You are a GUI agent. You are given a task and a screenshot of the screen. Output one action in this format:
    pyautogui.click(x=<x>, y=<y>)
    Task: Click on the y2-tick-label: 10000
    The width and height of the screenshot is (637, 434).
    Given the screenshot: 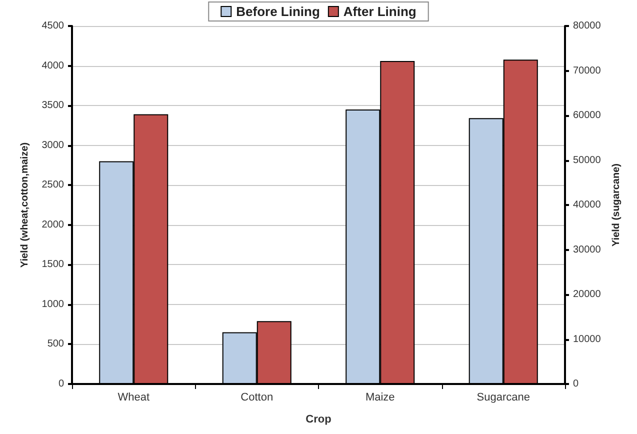 What is the action you would take?
    pyautogui.click(x=587, y=339)
    